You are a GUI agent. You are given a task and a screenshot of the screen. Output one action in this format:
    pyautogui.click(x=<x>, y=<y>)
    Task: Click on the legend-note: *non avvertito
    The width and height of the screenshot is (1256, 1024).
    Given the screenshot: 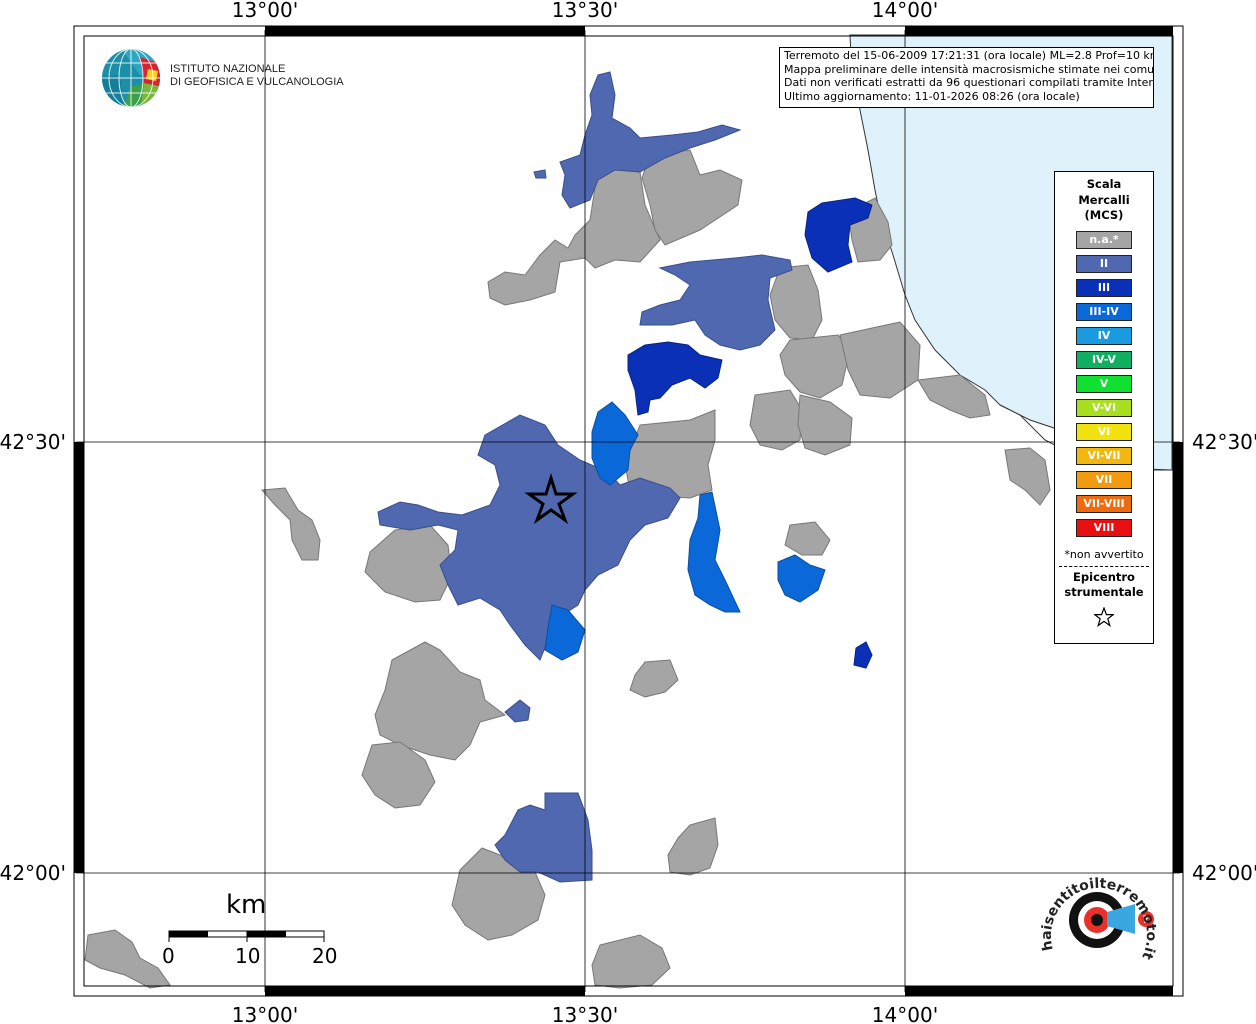 What is the action you would take?
    pyautogui.click(x=1104, y=554)
    